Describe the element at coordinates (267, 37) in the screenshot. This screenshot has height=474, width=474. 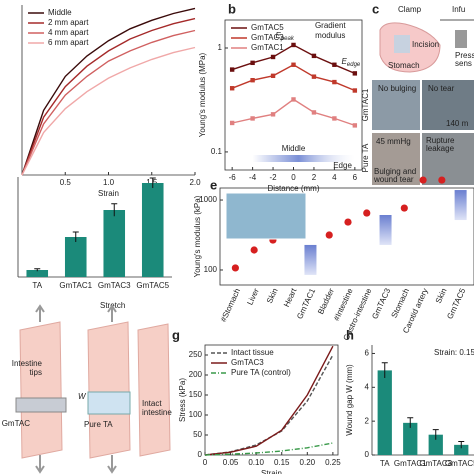
I see `legend-label: GmTAC3` at that location.